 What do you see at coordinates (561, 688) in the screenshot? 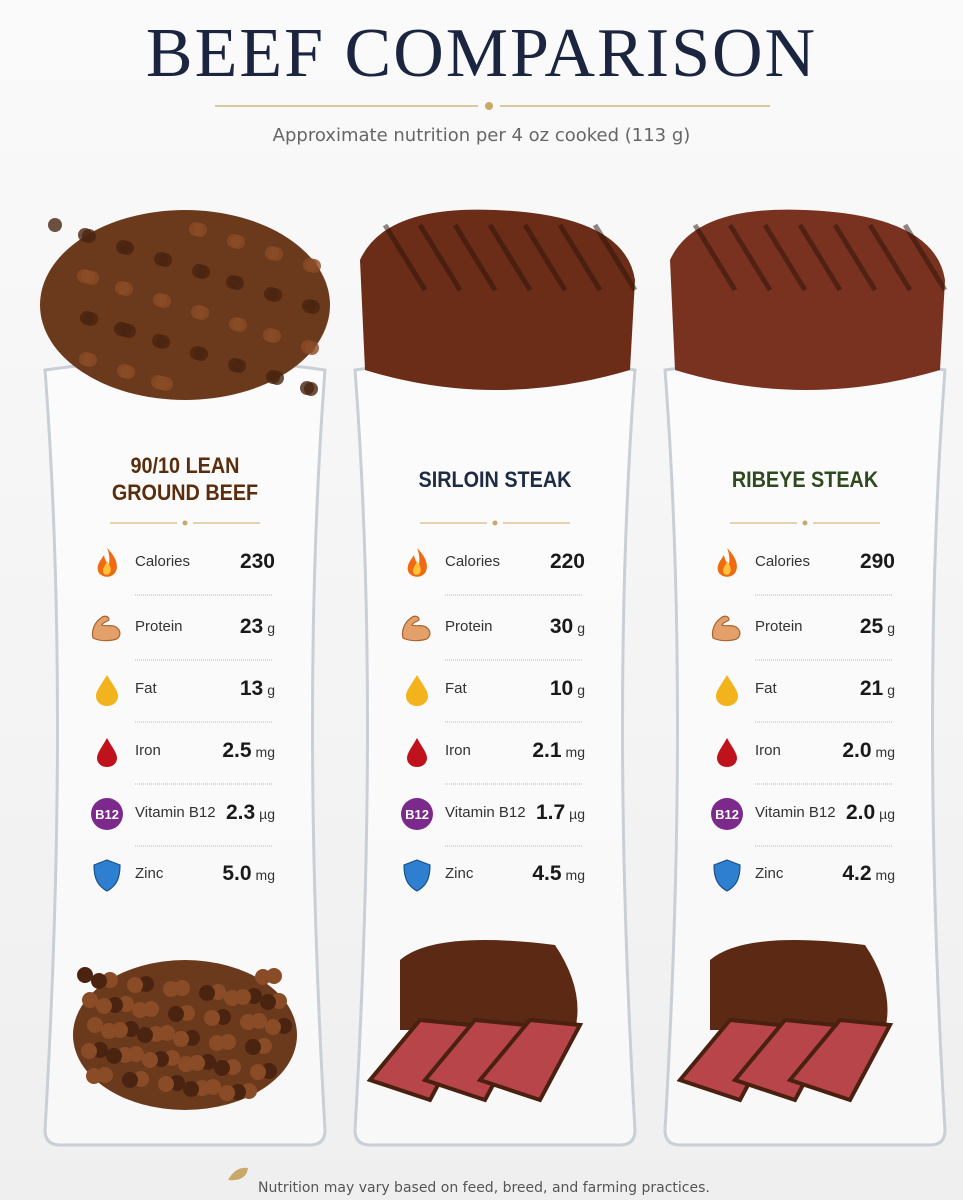
I see `nutrient-value: 10` at bounding box center [561, 688].